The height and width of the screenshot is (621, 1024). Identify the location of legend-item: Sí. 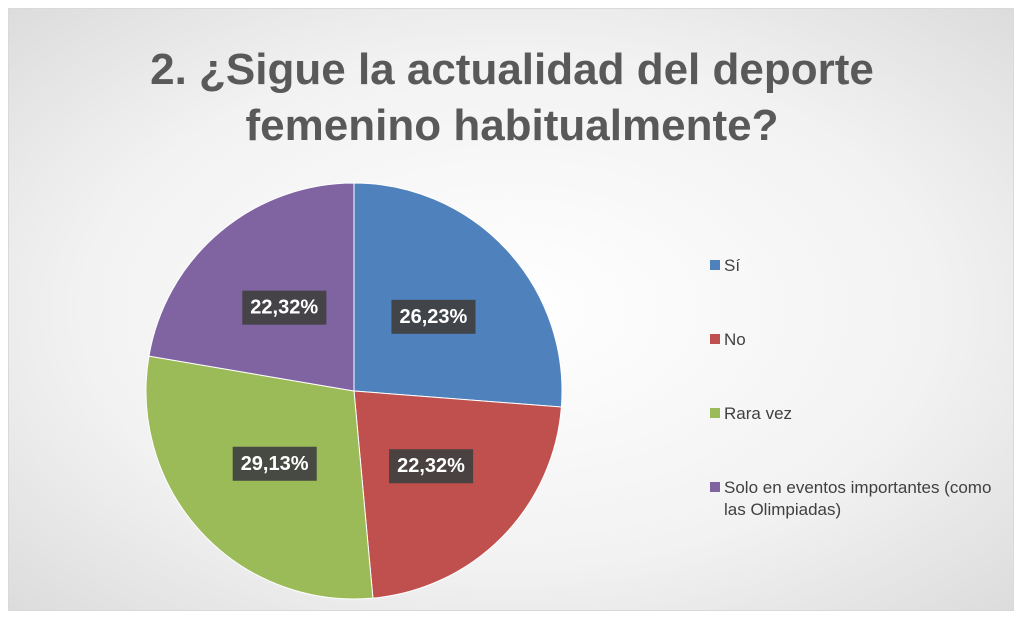
(860, 292).